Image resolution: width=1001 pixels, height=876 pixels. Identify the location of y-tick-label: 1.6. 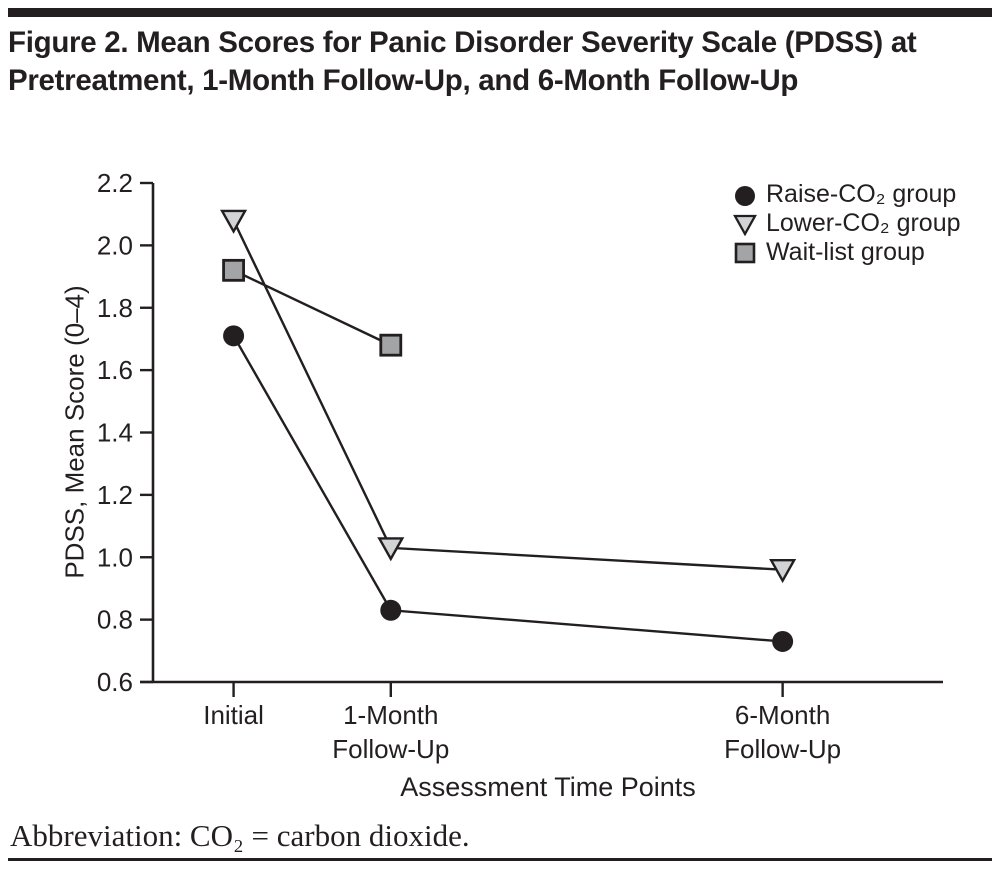
(115, 370).